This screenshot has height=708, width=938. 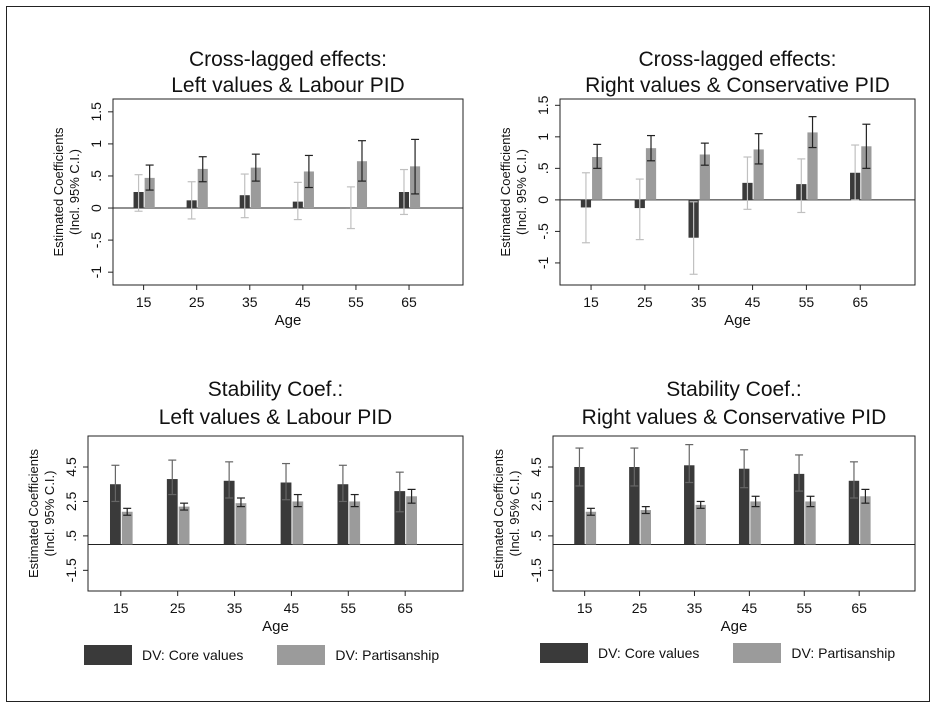 I want to click on y-tick-label: -1, so click(x=96, y=272).